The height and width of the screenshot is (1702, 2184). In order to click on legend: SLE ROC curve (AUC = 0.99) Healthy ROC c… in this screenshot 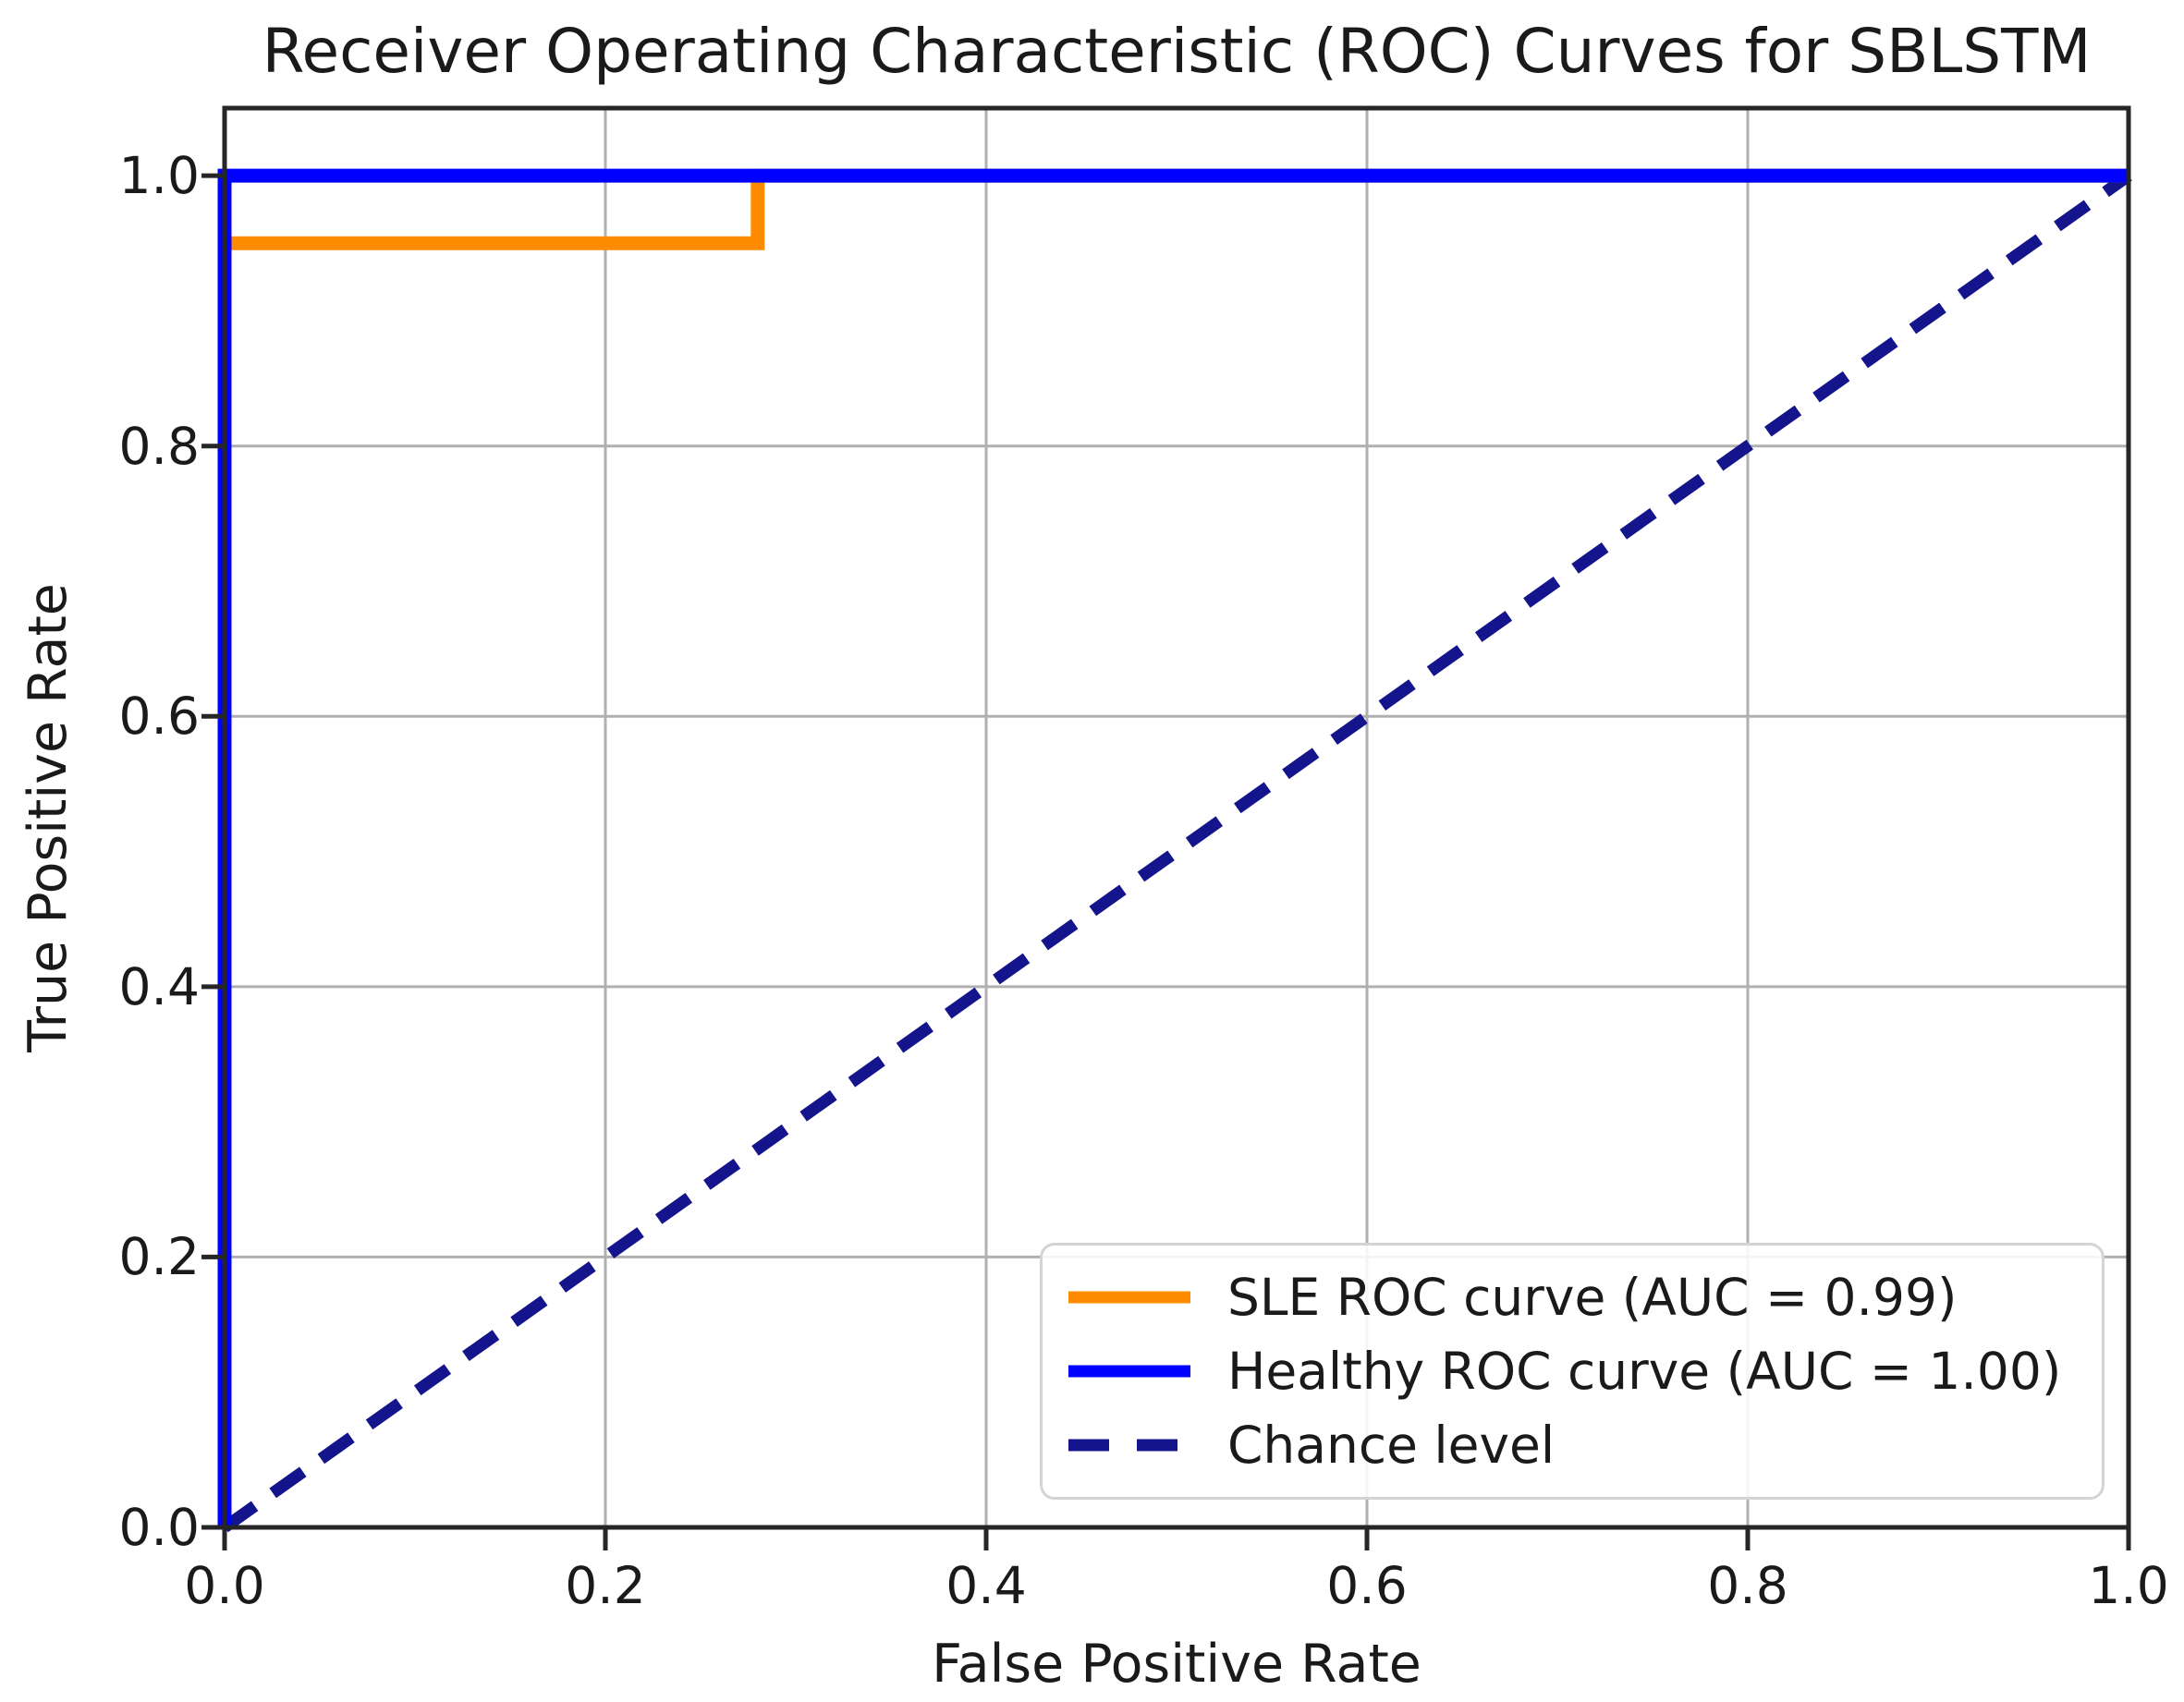, I will do `click(1572, 1371)`.